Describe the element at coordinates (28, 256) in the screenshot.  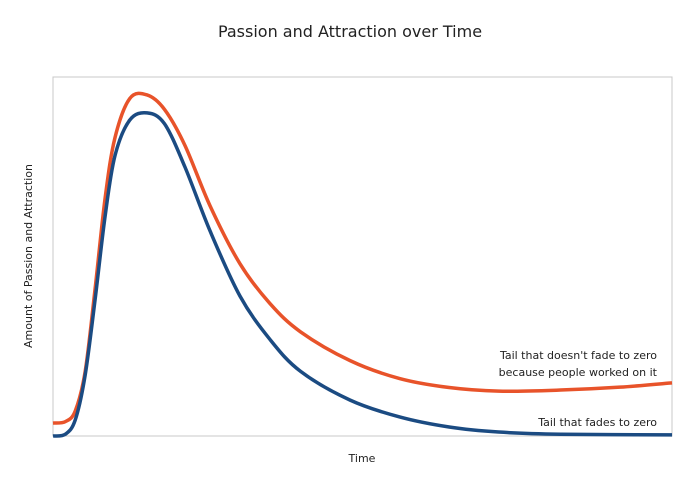
I see `y-axis-label: Amount of Passion and Attraction` at that location.